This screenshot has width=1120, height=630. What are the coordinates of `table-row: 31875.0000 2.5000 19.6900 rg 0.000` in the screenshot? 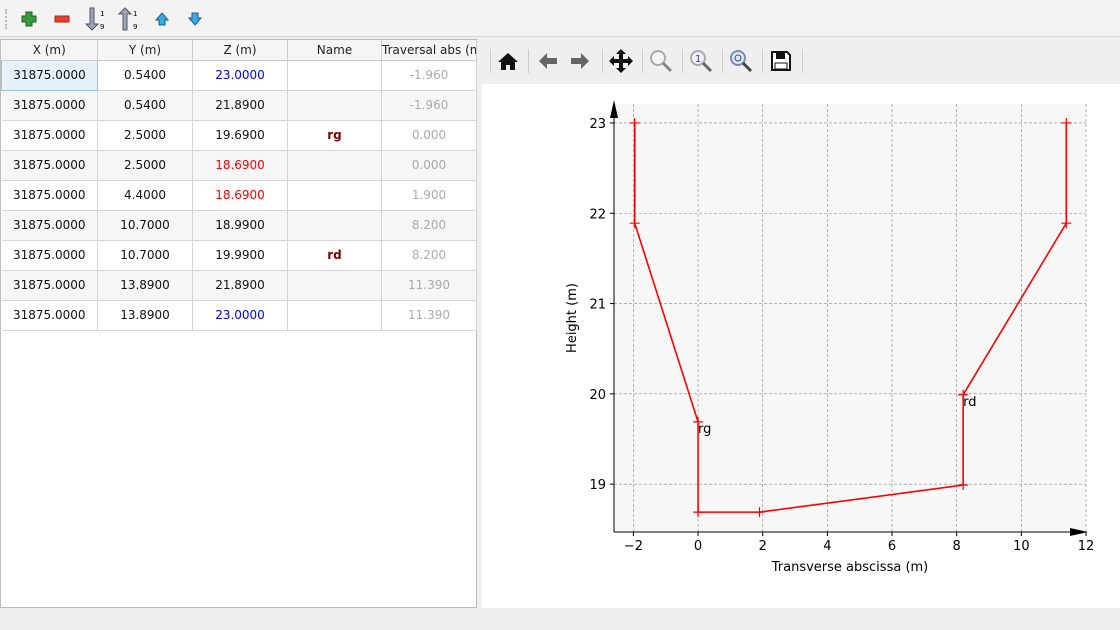 It's located at (239, 135).